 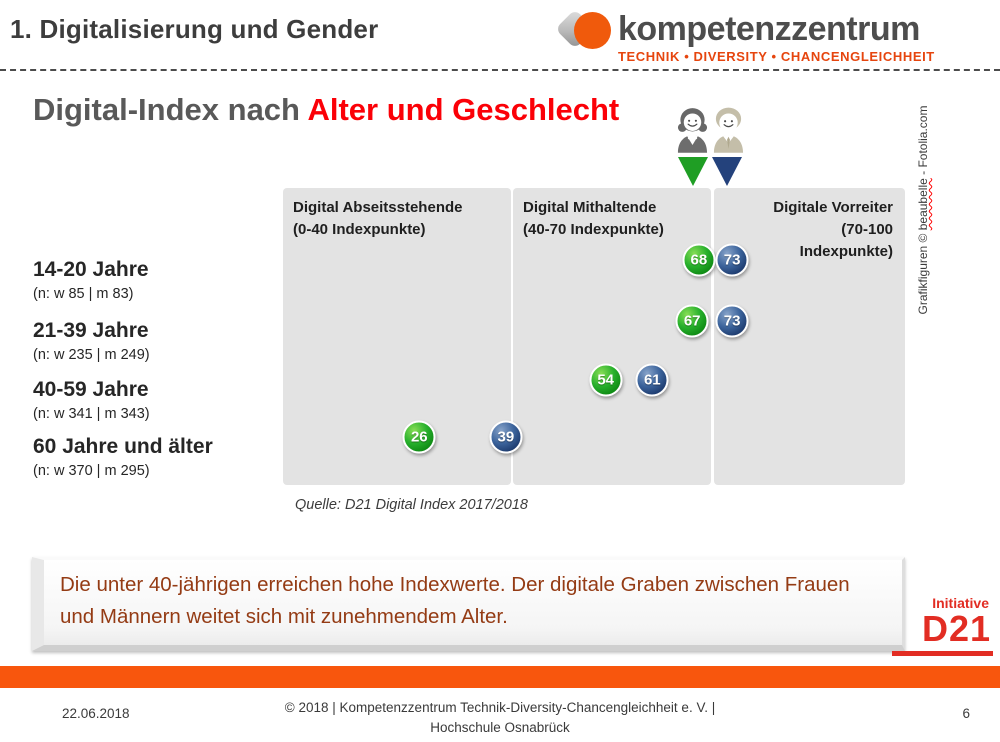 What do you see at coordinates (96, 713) in the screenshot?
I see `footer-date: 22.06.2018` at bounding box center [96, 713].